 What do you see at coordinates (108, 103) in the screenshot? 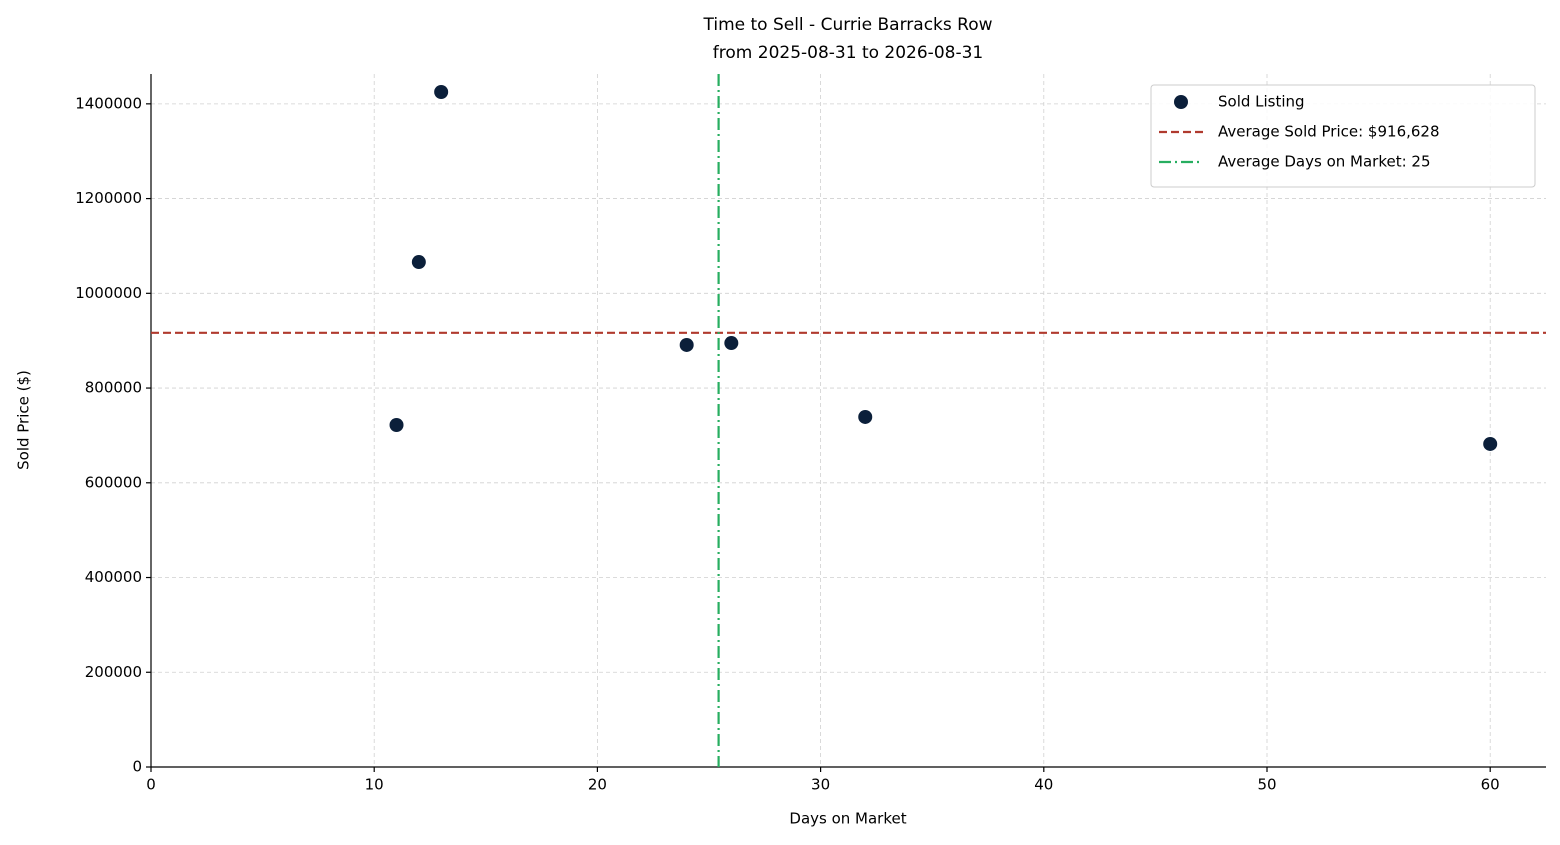
I see `y-tick-label: 1400000` at bounding box center [108, 103].